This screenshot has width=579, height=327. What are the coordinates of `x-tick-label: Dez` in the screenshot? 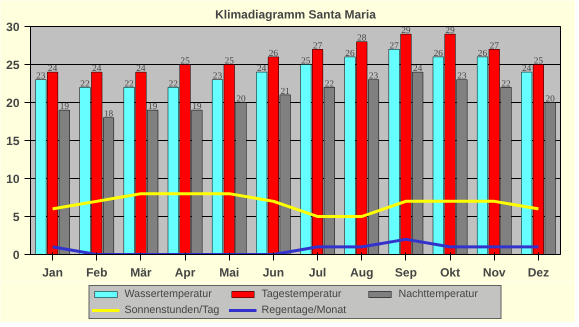 It's located at (539, 273).